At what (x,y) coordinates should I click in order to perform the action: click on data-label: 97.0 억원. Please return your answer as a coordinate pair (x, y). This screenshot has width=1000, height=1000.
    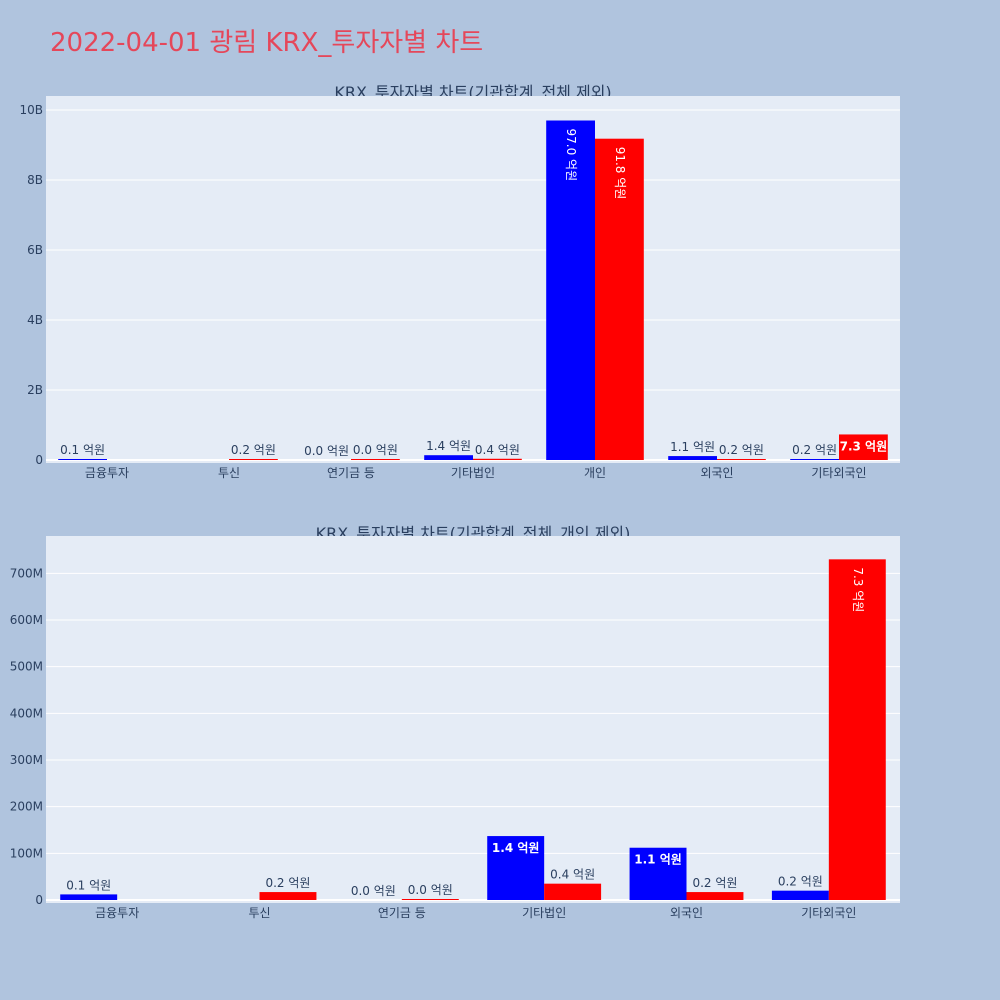
    Looking at the image, I should click on (571, 155).